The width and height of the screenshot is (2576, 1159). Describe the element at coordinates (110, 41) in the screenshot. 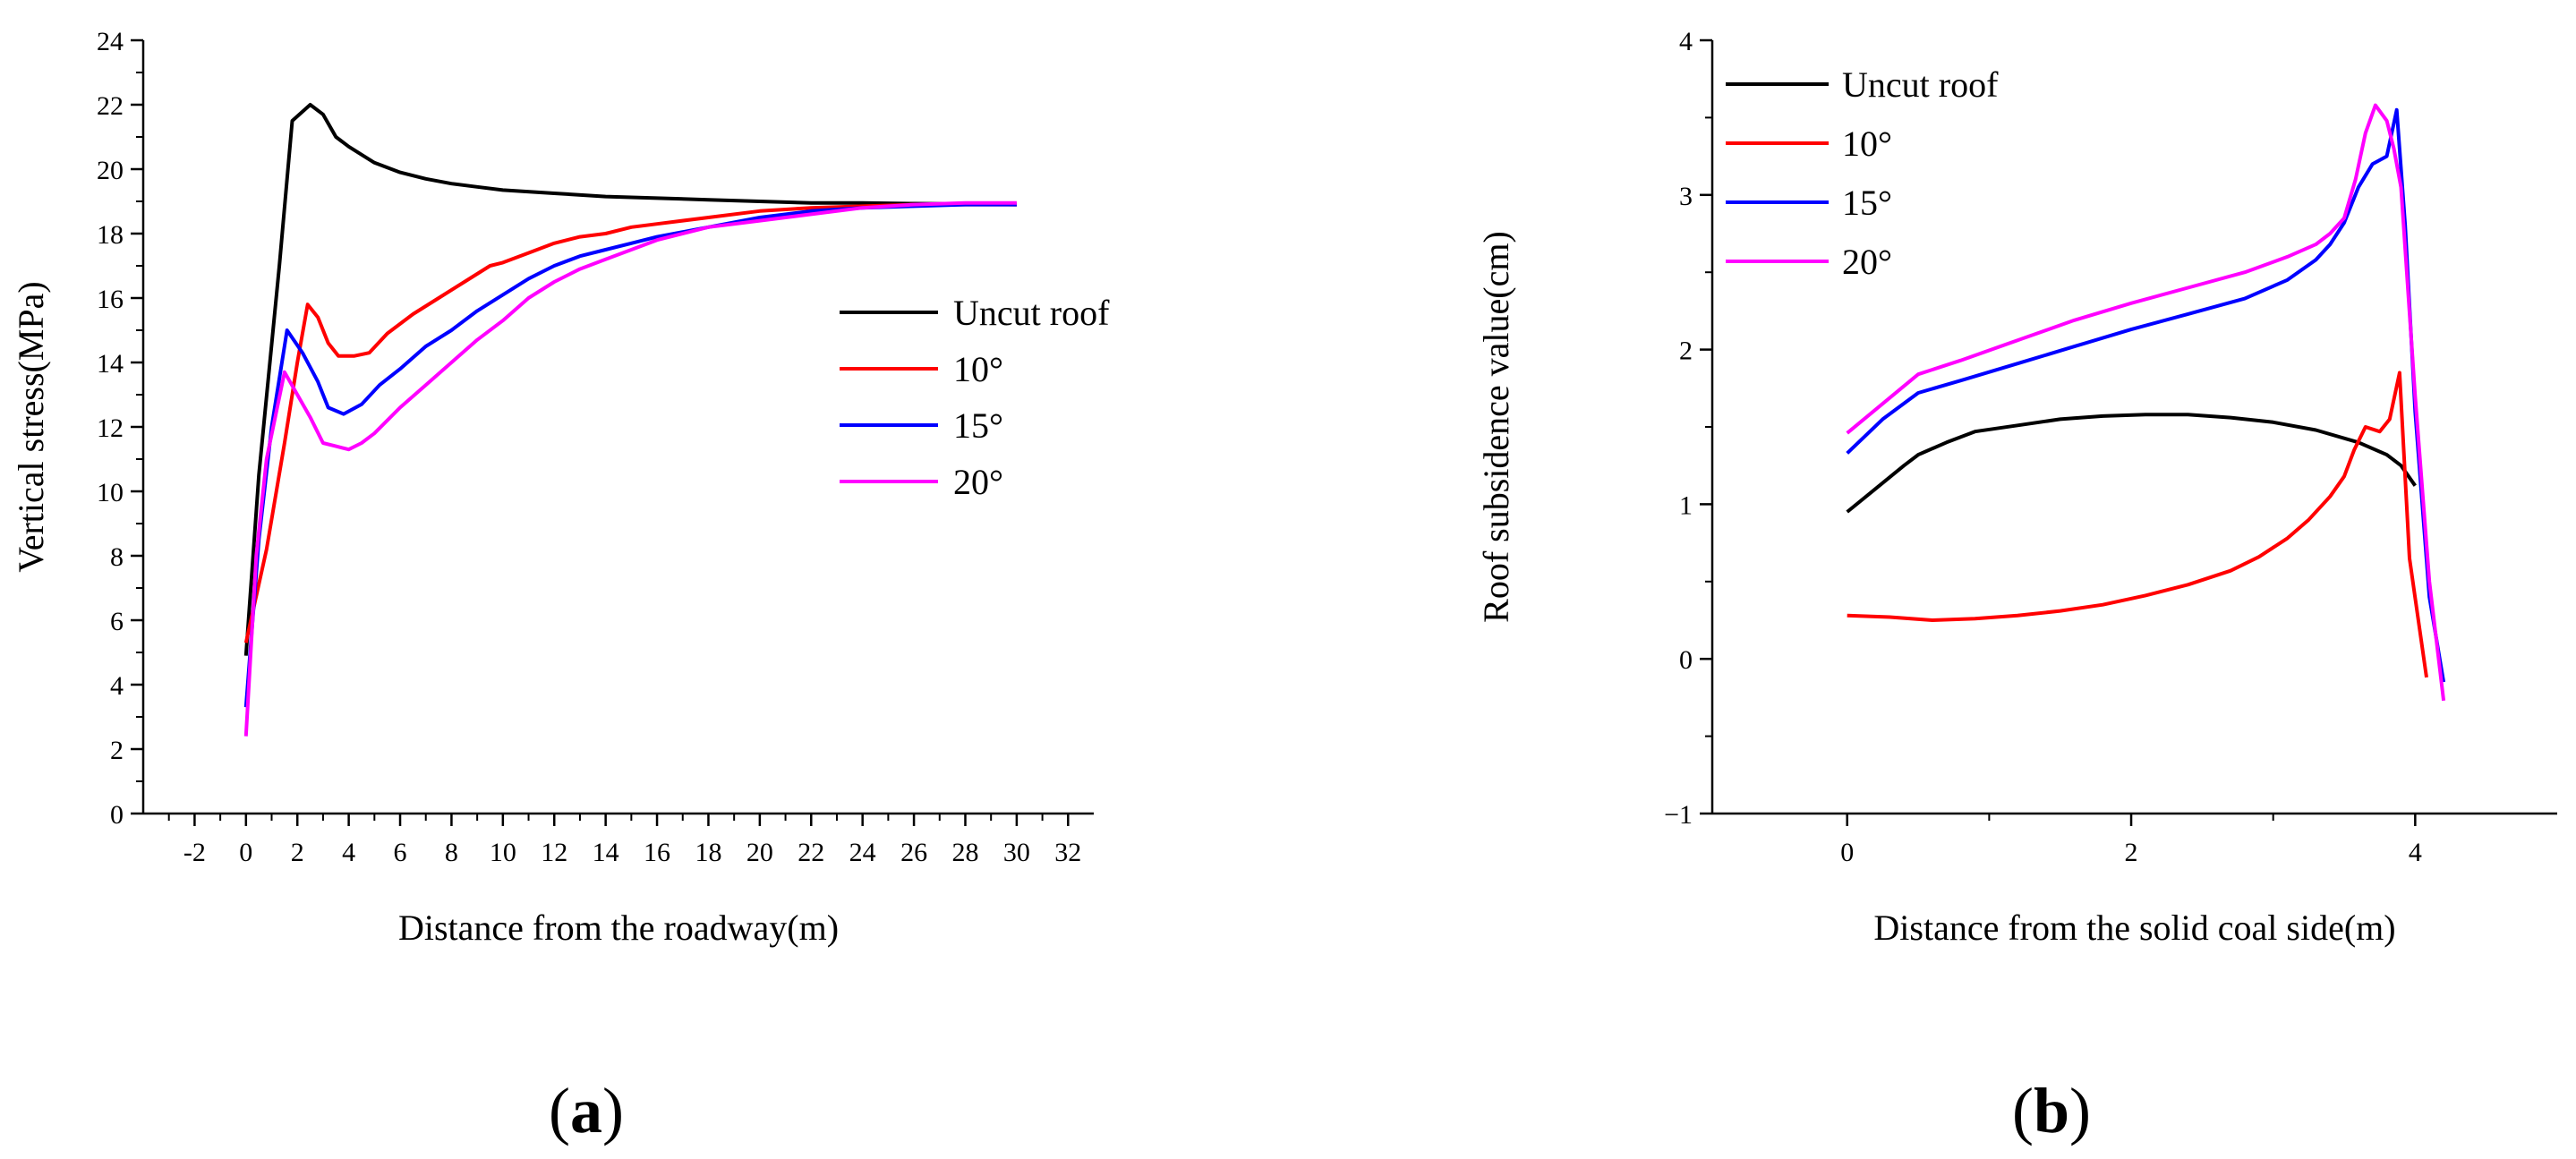

I see `y-tick-label: 24` at that location.